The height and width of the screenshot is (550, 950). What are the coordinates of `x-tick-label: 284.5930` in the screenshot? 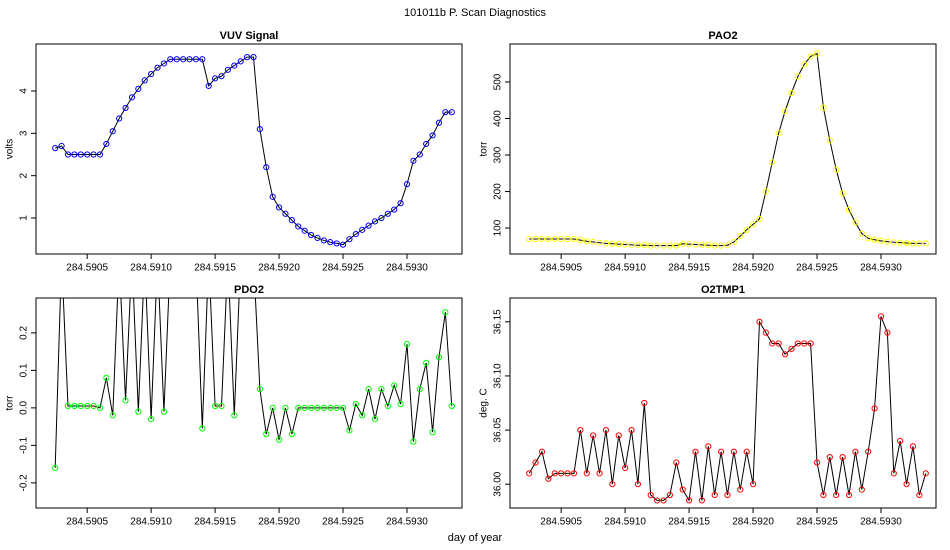 It's located at (881, 522).